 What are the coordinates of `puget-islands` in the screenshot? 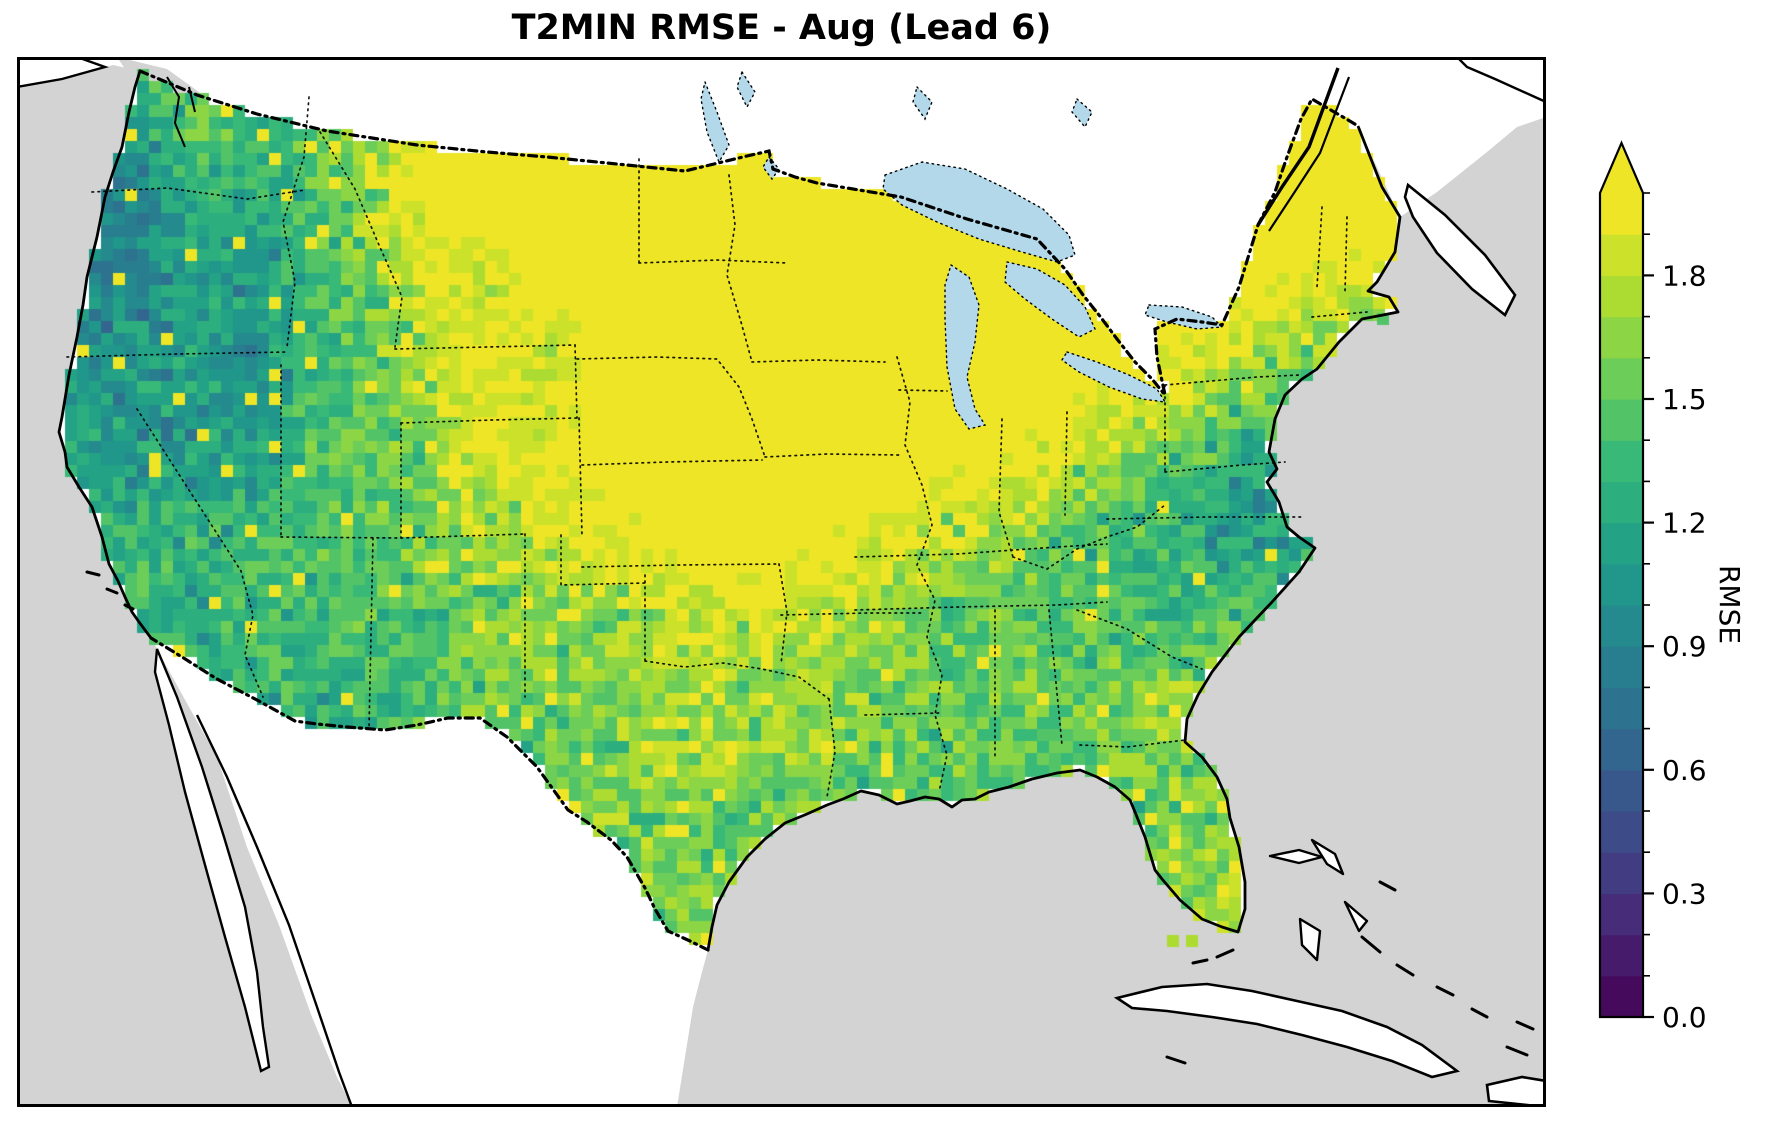 It's located at (181, 112).